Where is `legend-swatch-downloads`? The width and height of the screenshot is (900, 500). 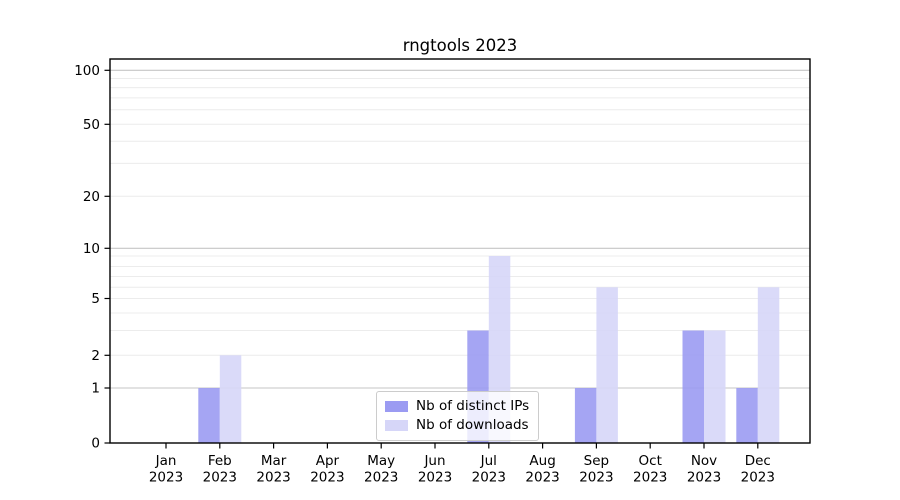 legend-swatch-downloads is located at coordinates (396, 425).